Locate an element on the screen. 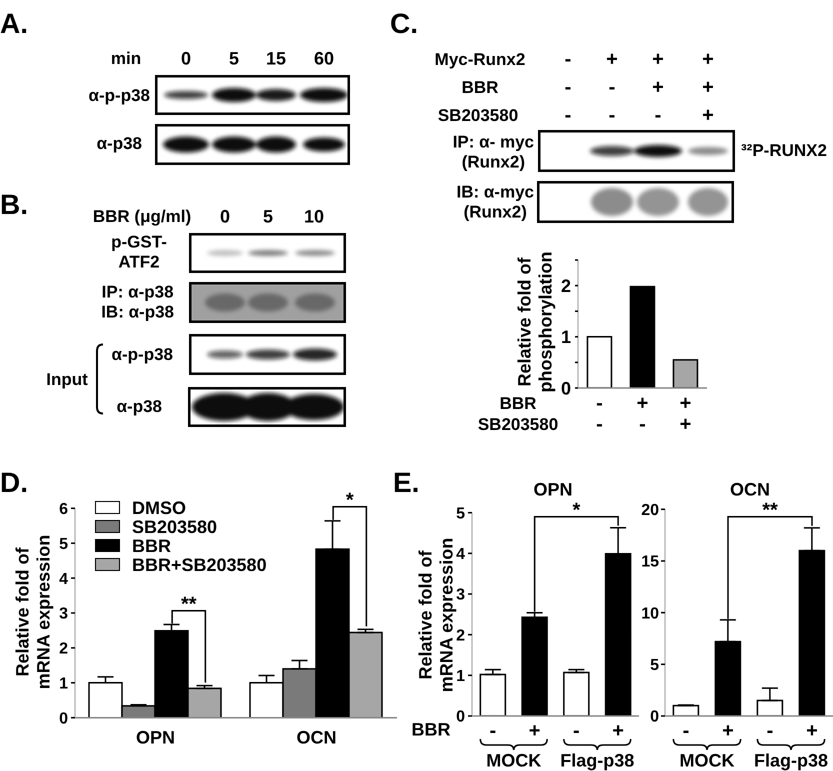 This screenshot has height=771, width=833. y-tick-label: 10 is located at coordinates (650, 613).